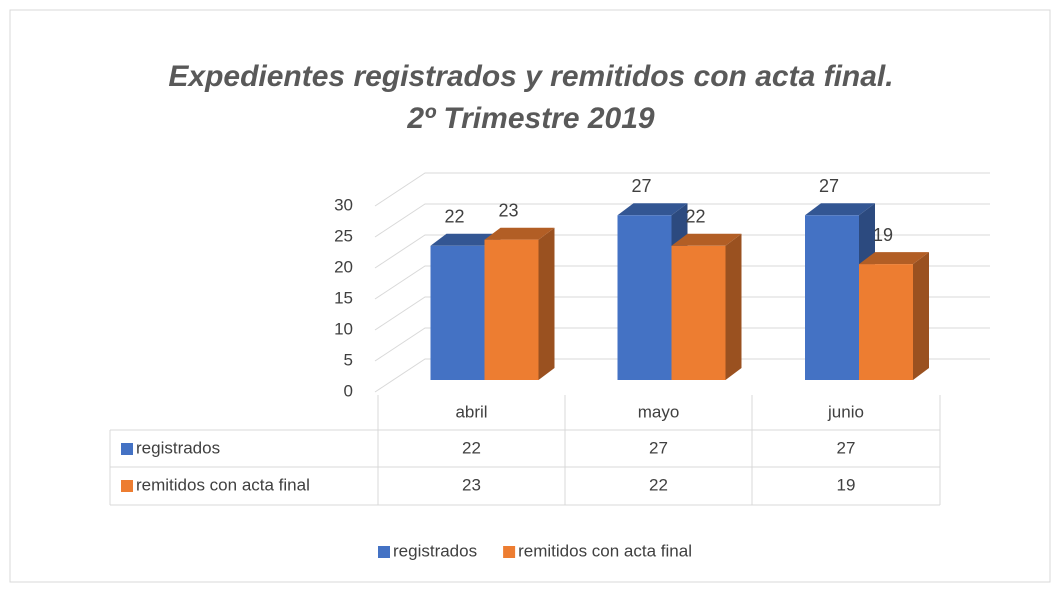  Describe the element at coordinates (343, 266) in the screenshot. I see `y-tick-label: 20` at that location.